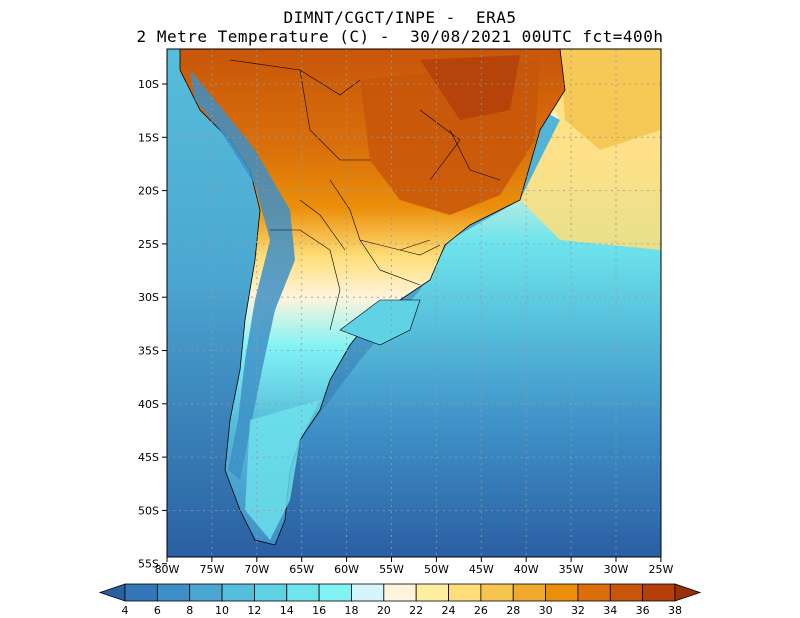 The height and width of the screenshot is (618, 800). Describe the element at coordinates (256, 569) in the screenshot. I see `lon-tick-label: 70W` at that location.